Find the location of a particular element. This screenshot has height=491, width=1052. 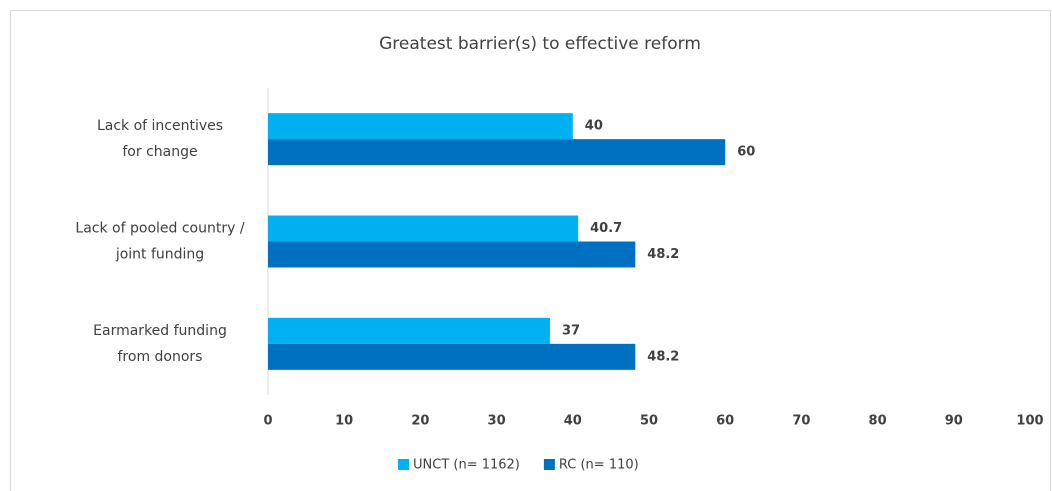

category-label: Earmarked funding is located at coordinates (160, 331).